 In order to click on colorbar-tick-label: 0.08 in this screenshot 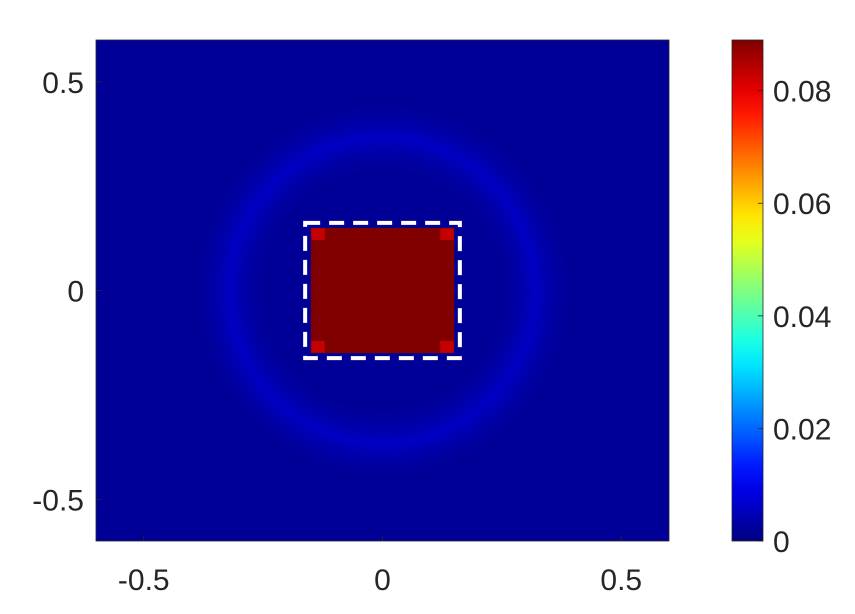, I will do `click(802, 92)`.